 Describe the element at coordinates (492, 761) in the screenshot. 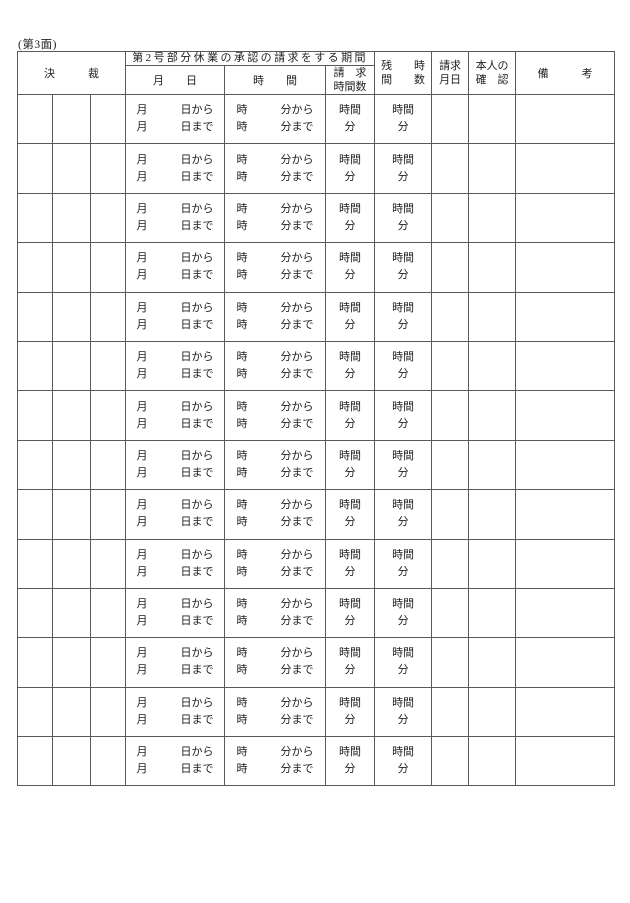

I see `confirmation-cell` at that location.